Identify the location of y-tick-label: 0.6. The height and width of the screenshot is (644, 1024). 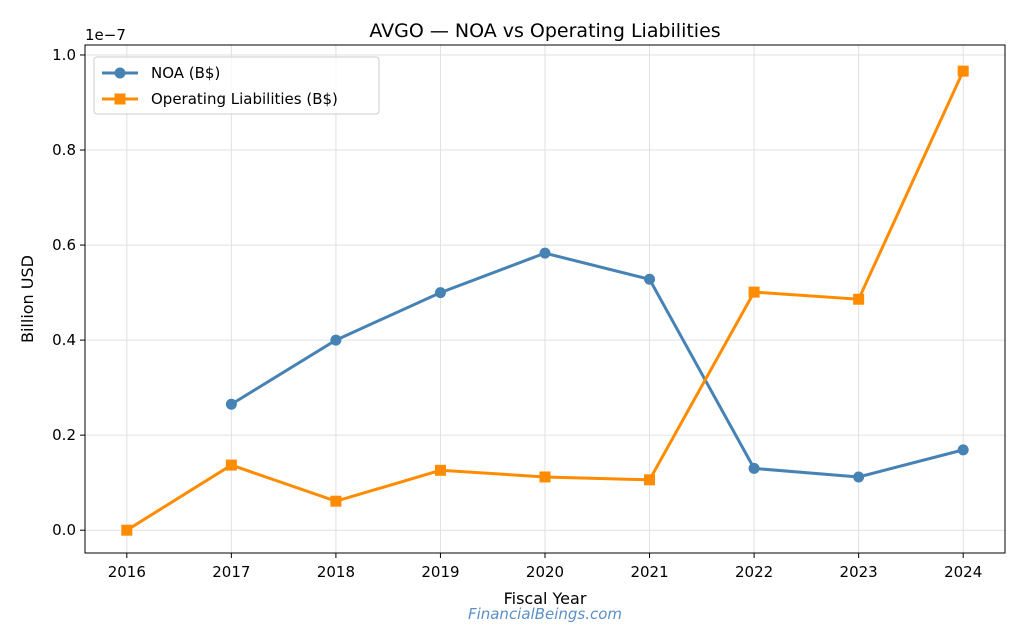
(64, 245).